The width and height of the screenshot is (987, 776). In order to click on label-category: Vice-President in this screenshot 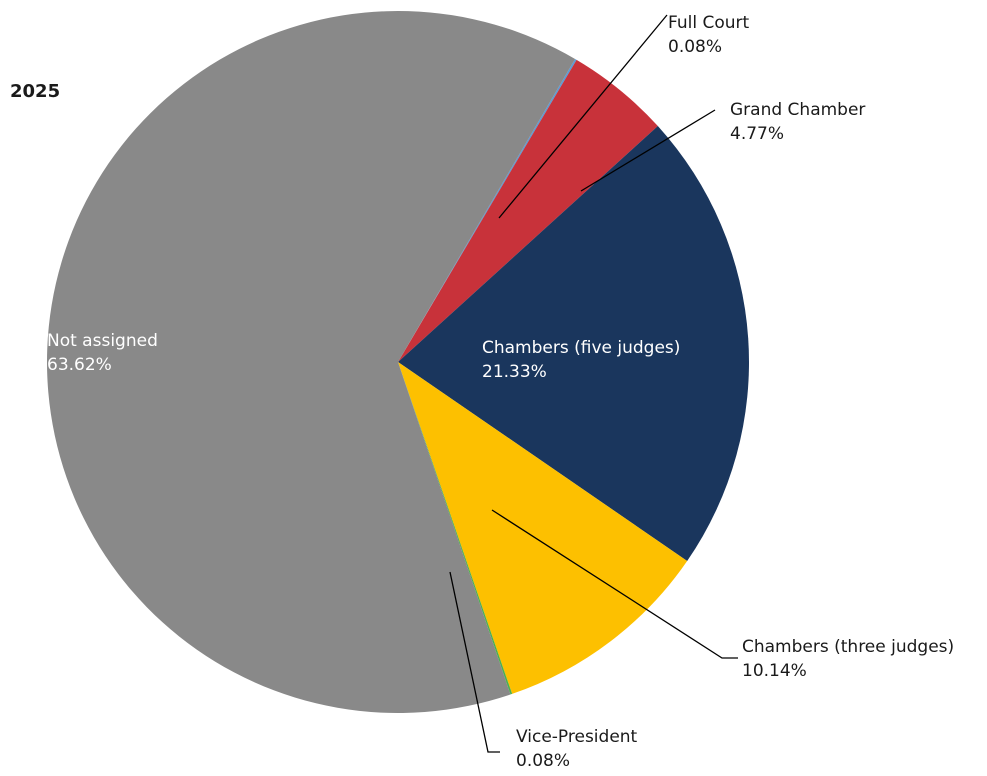, I will do `click(577, 737)`.